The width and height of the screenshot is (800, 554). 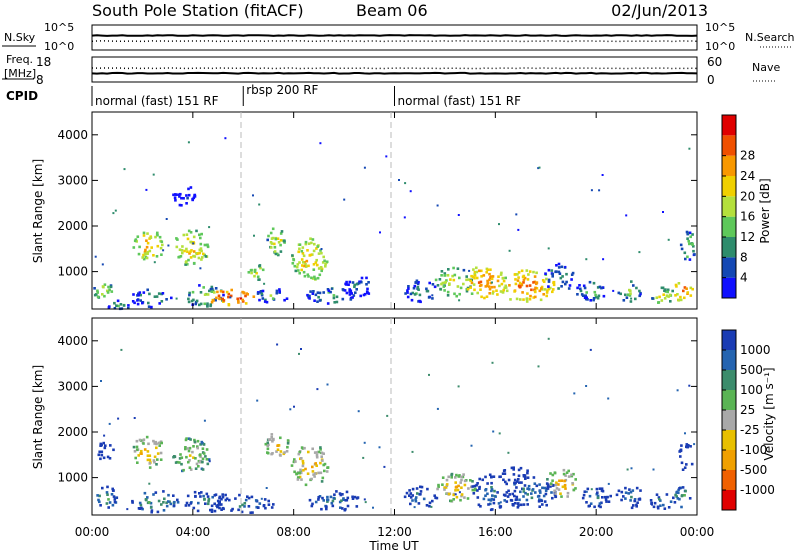 What do you see at coordinates (394, 73) in the screenshot?
I see `freq-series-line` at bounding box center [394, 73].